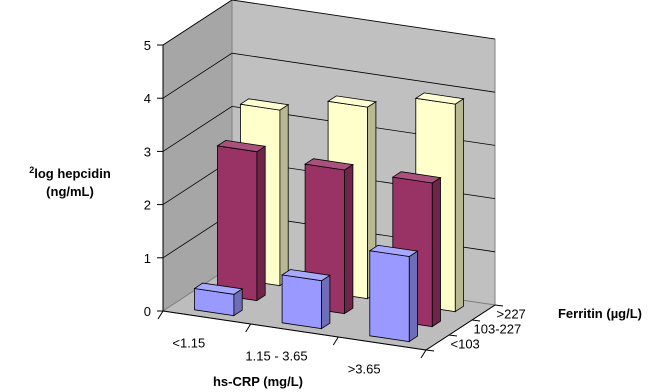 The height and width of the screenshot is (392, 654). What do you see at coordinates (276, 356) in the screenshot?
I see `x-tick-label: 1.15 - 3.65` at bounding box center [276, 356].